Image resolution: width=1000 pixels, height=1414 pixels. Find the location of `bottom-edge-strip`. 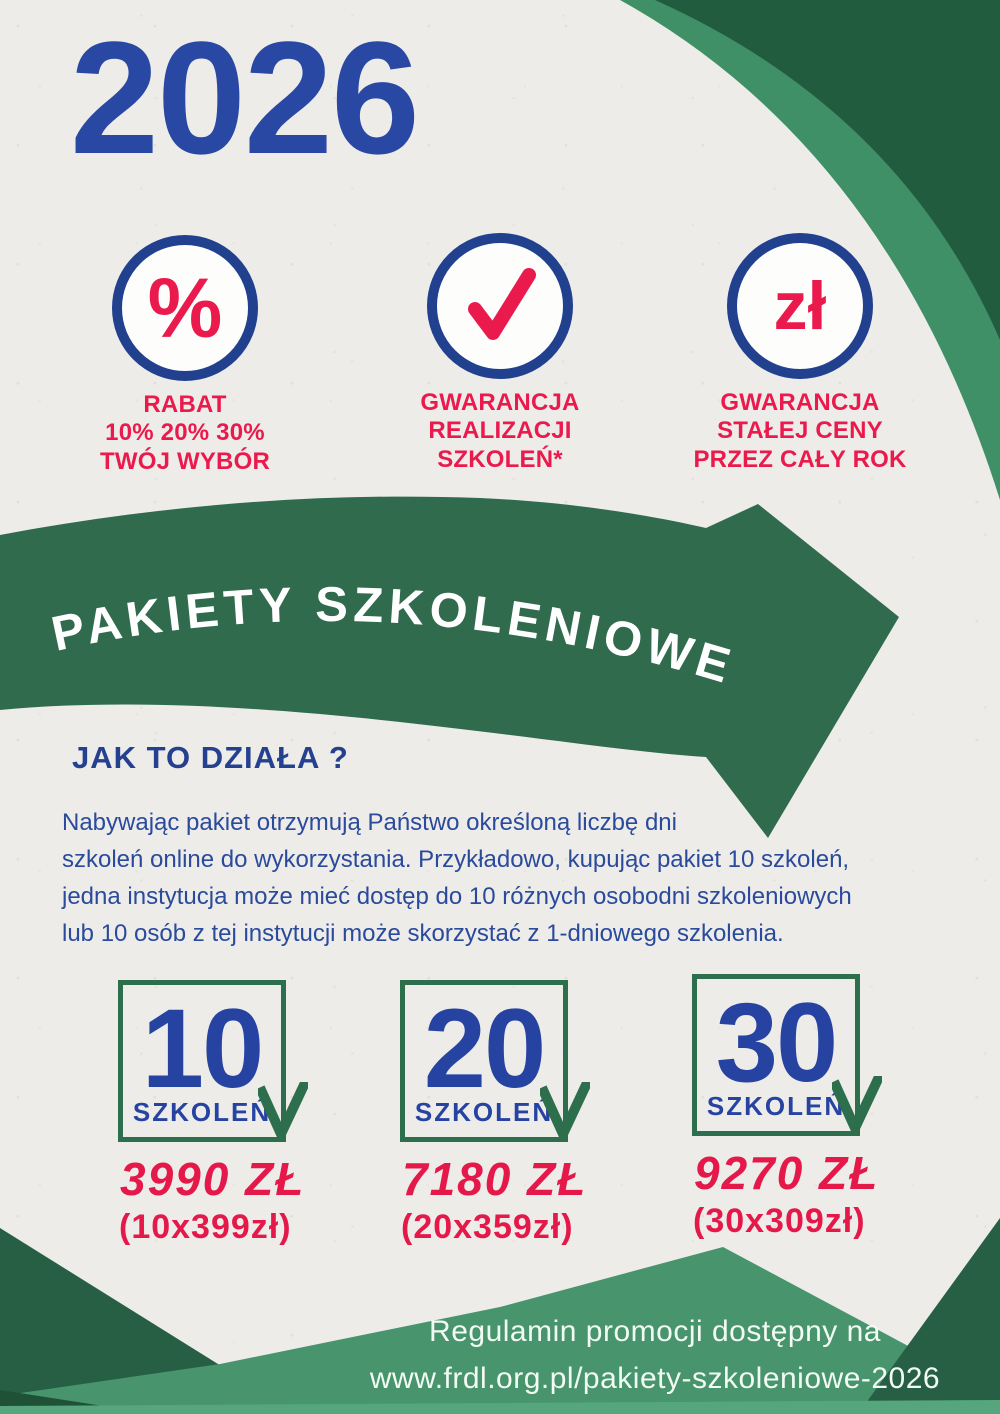

bottom-edge-strip is located at coordinates (500, 1407).